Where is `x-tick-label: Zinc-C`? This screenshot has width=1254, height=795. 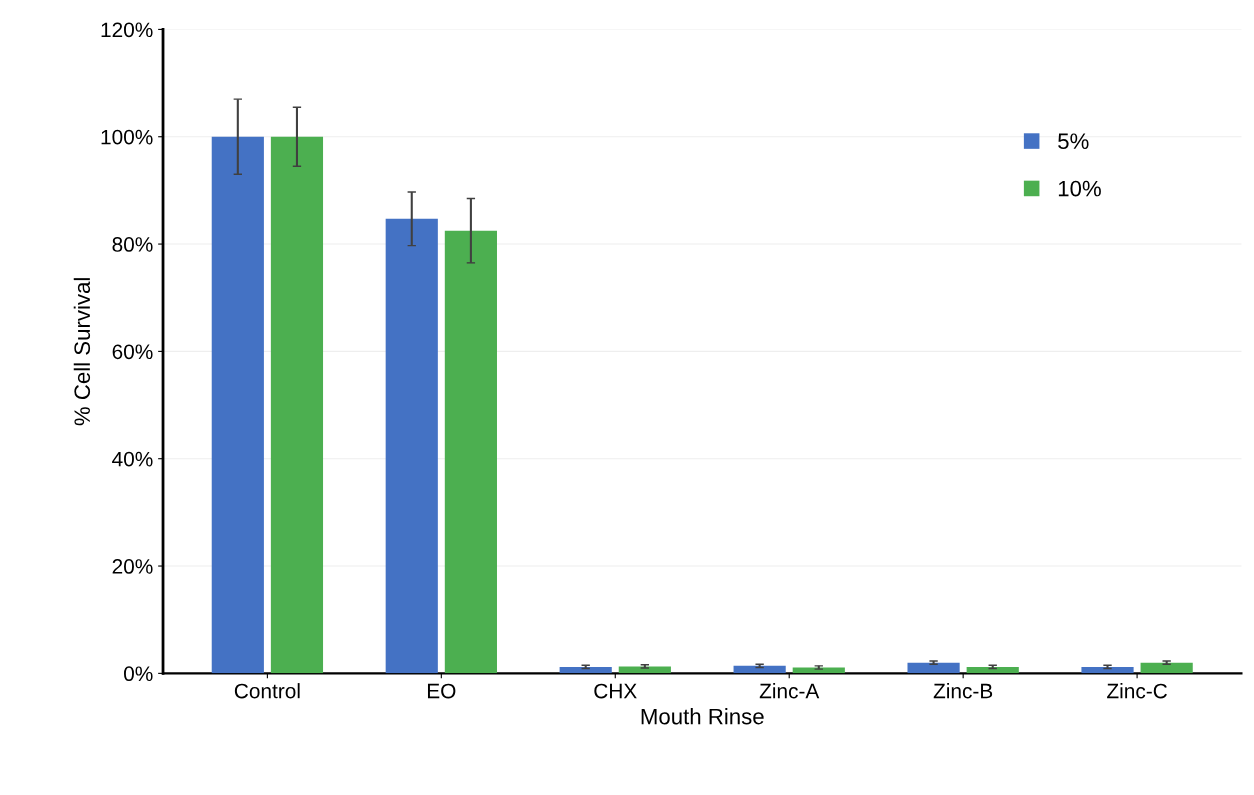 x-tick-label: Zinc-C is located at coordinates (1137, 691).